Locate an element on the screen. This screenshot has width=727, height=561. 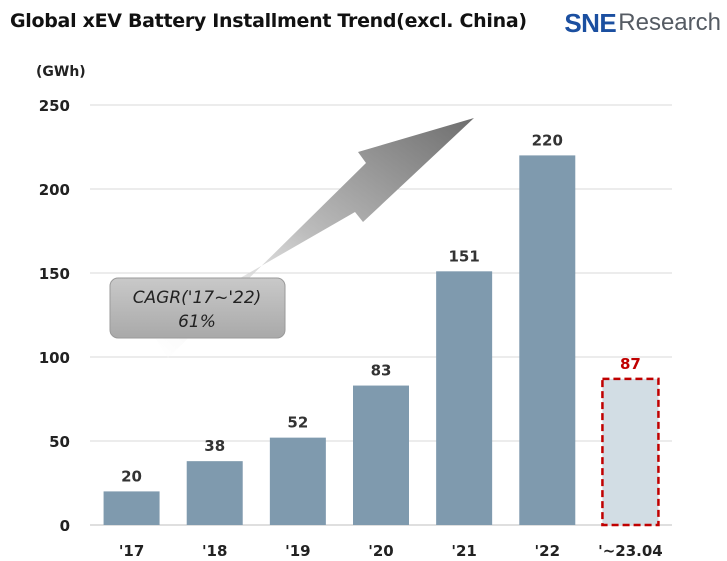
y-tick-label: 100 is located at coordinates (54, 358).